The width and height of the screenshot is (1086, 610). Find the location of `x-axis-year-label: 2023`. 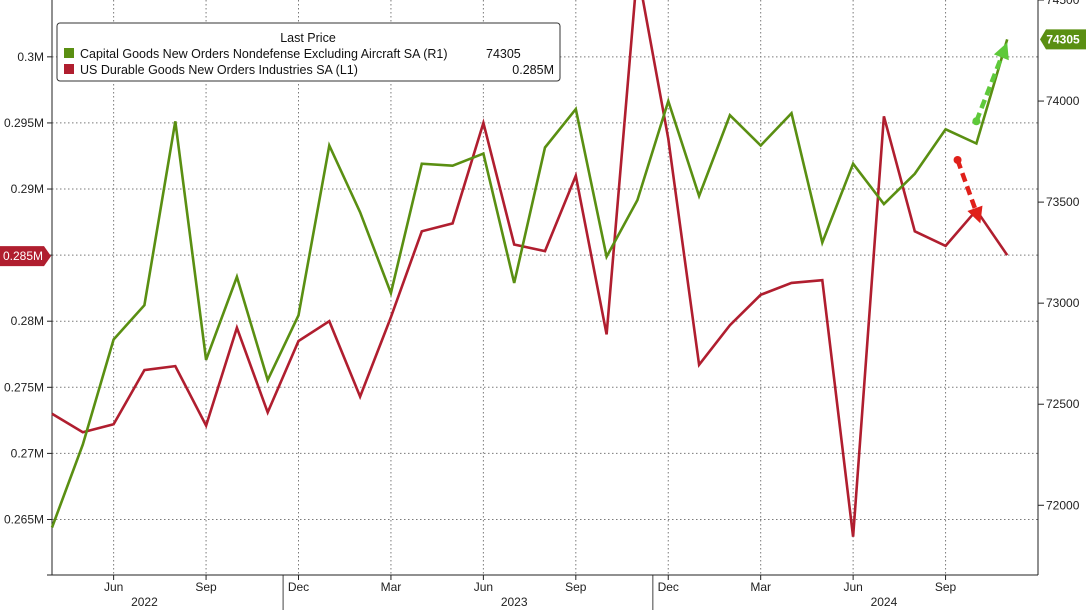

x-axis-year-label: 2023 is located at coordinates (514, 602).